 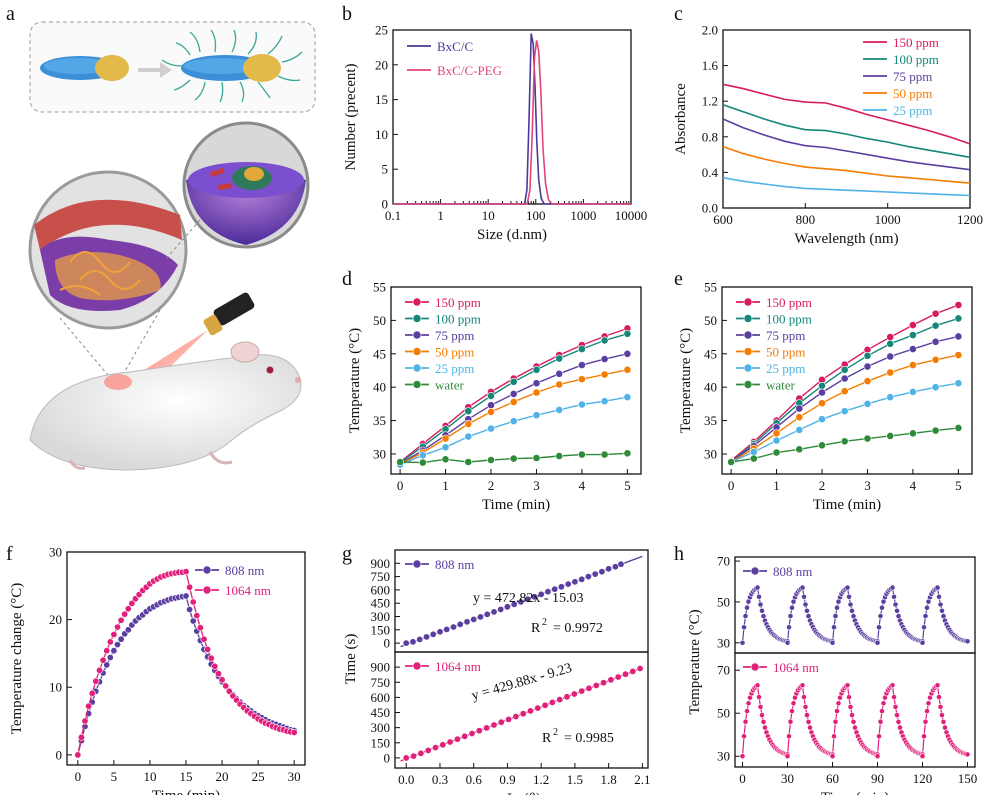 I want to click on x-tick-label: 100, so click(x=536, y=215).